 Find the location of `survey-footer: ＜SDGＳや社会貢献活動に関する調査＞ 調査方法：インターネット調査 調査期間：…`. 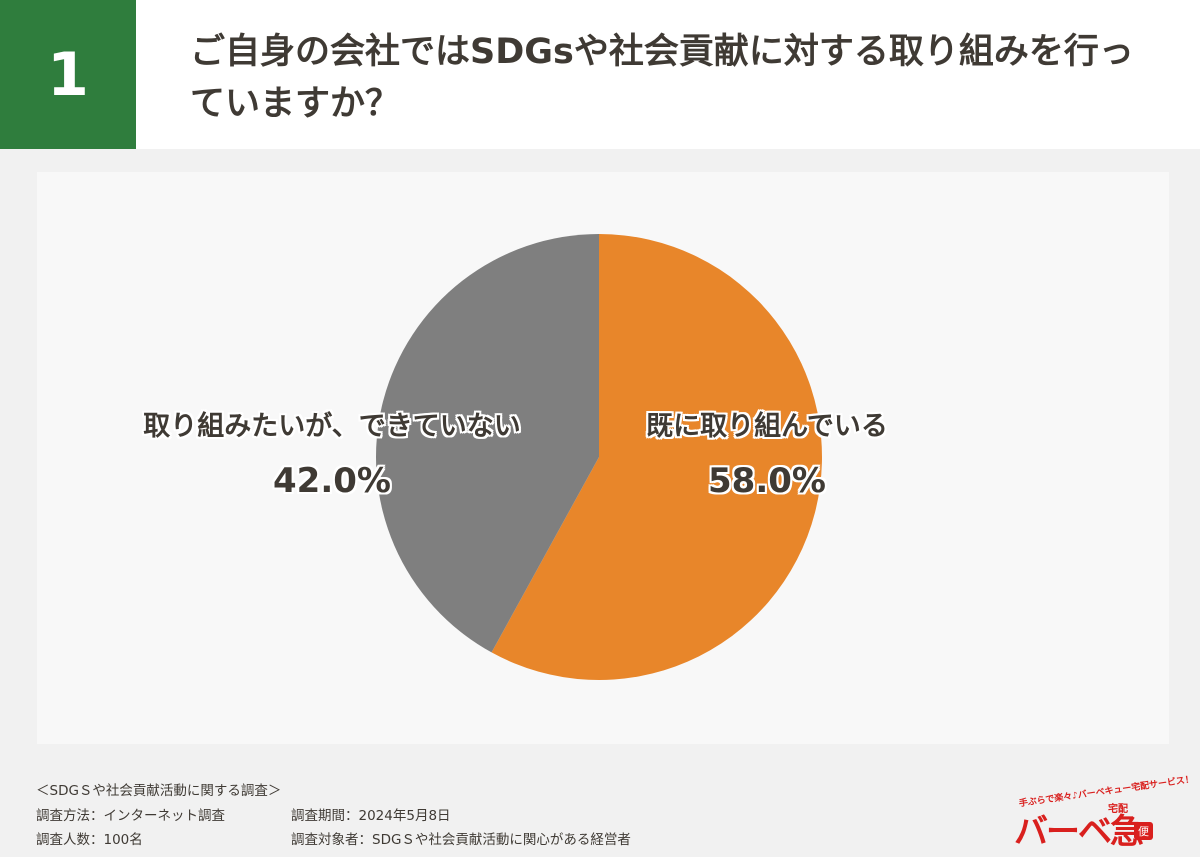

survey-footer: ＜SDGＳや社会貢献活動に関する調査＞ 調査方法：インターネット調査 調査期間：… is located at coordinates (600, 813).